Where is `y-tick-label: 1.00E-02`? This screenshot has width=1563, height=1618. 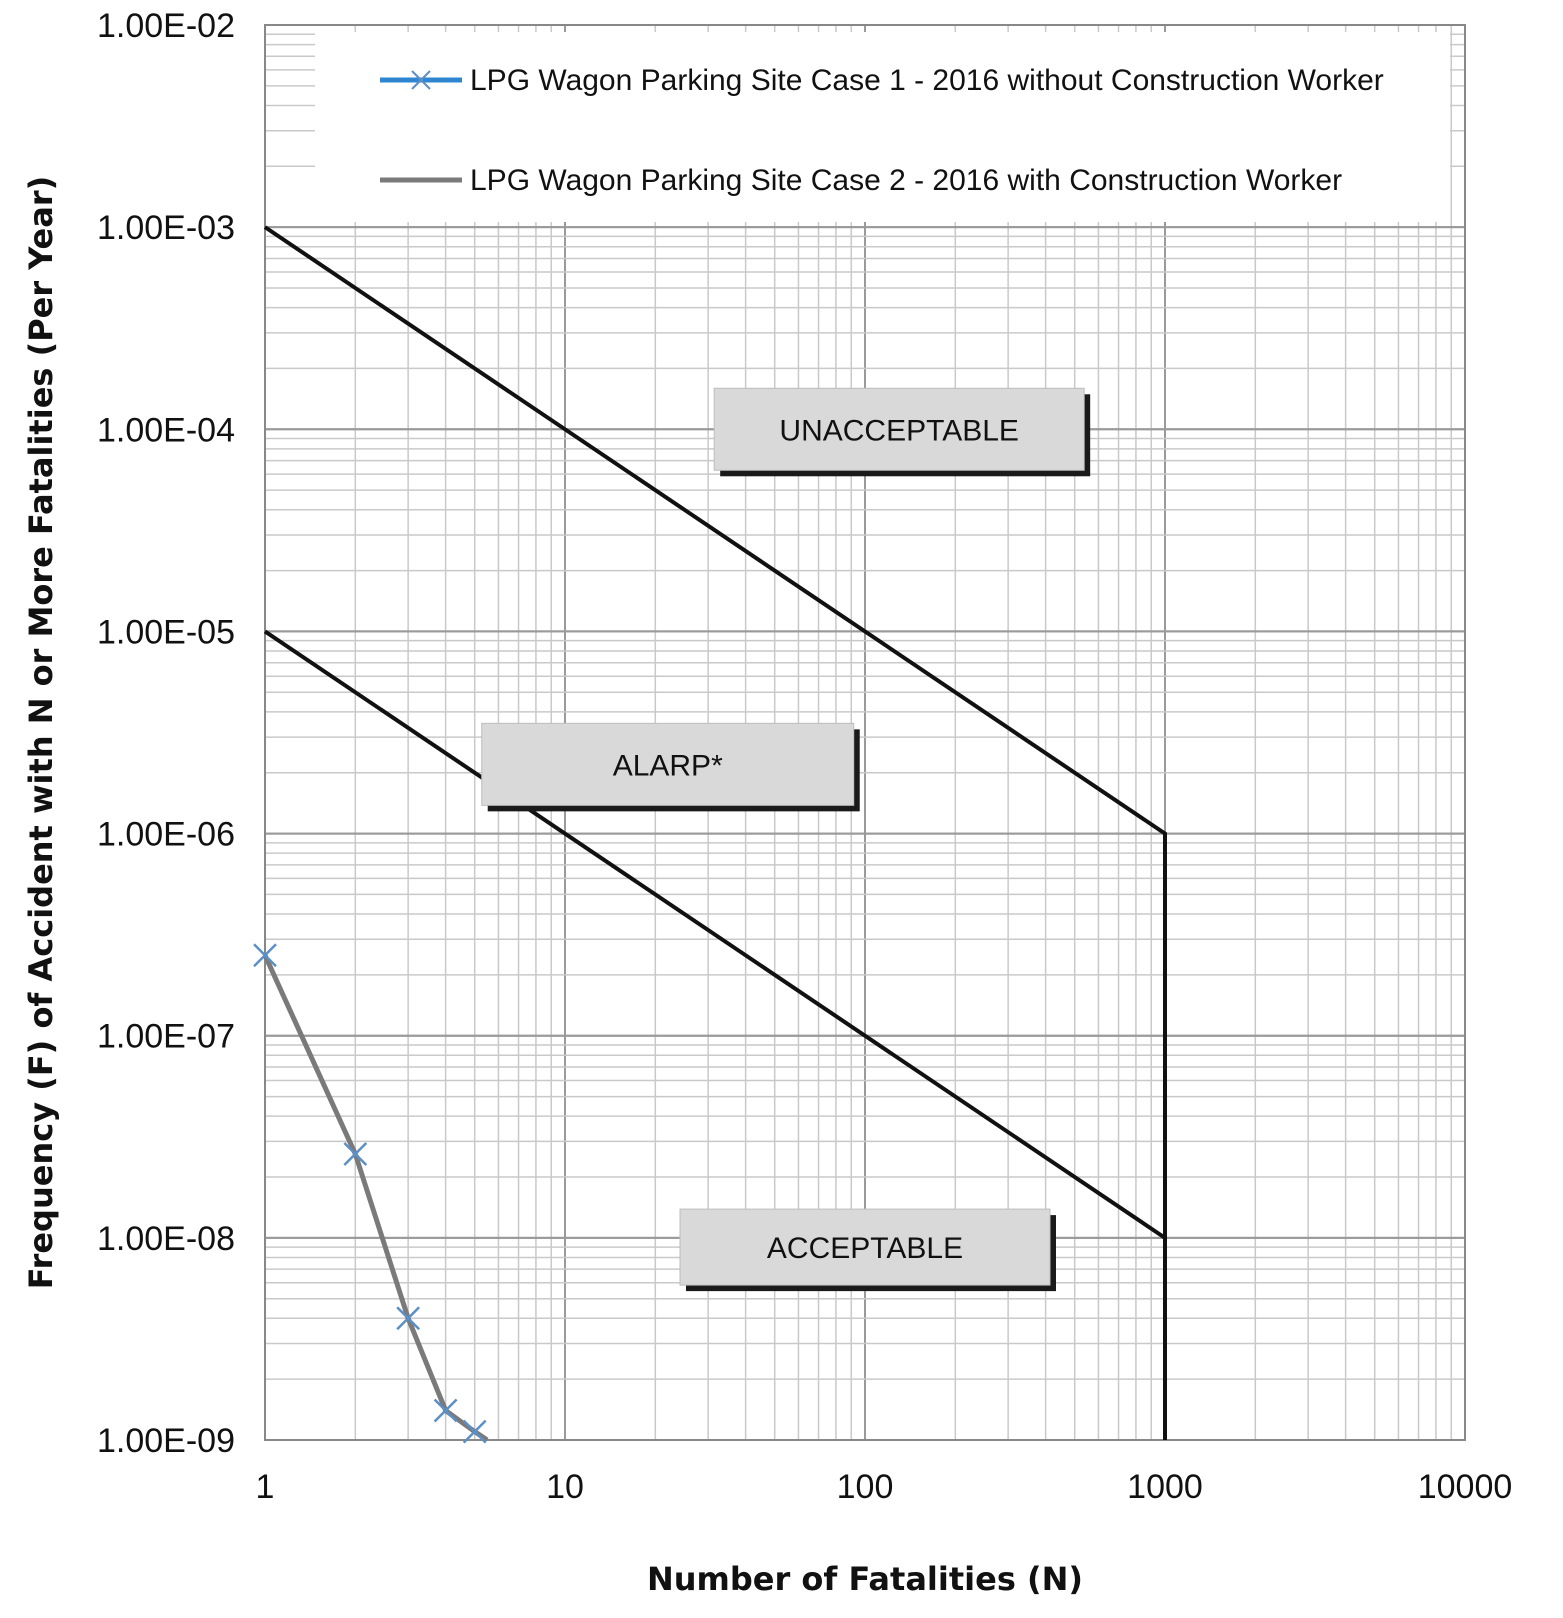 y-tick-label: 1.00E-02 is located at coordinates (166, 26).